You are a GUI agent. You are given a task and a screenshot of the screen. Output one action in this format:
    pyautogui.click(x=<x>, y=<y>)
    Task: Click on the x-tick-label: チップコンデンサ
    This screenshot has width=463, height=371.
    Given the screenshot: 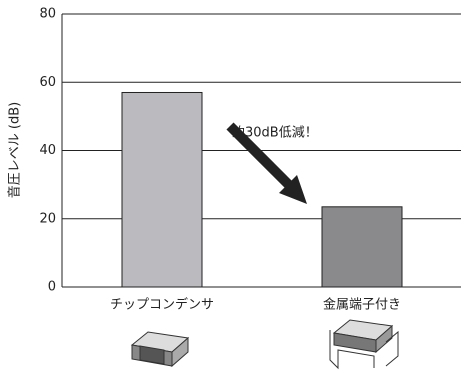 What is the action you would take?
    pyautogui.click(x=162, y=305)
    